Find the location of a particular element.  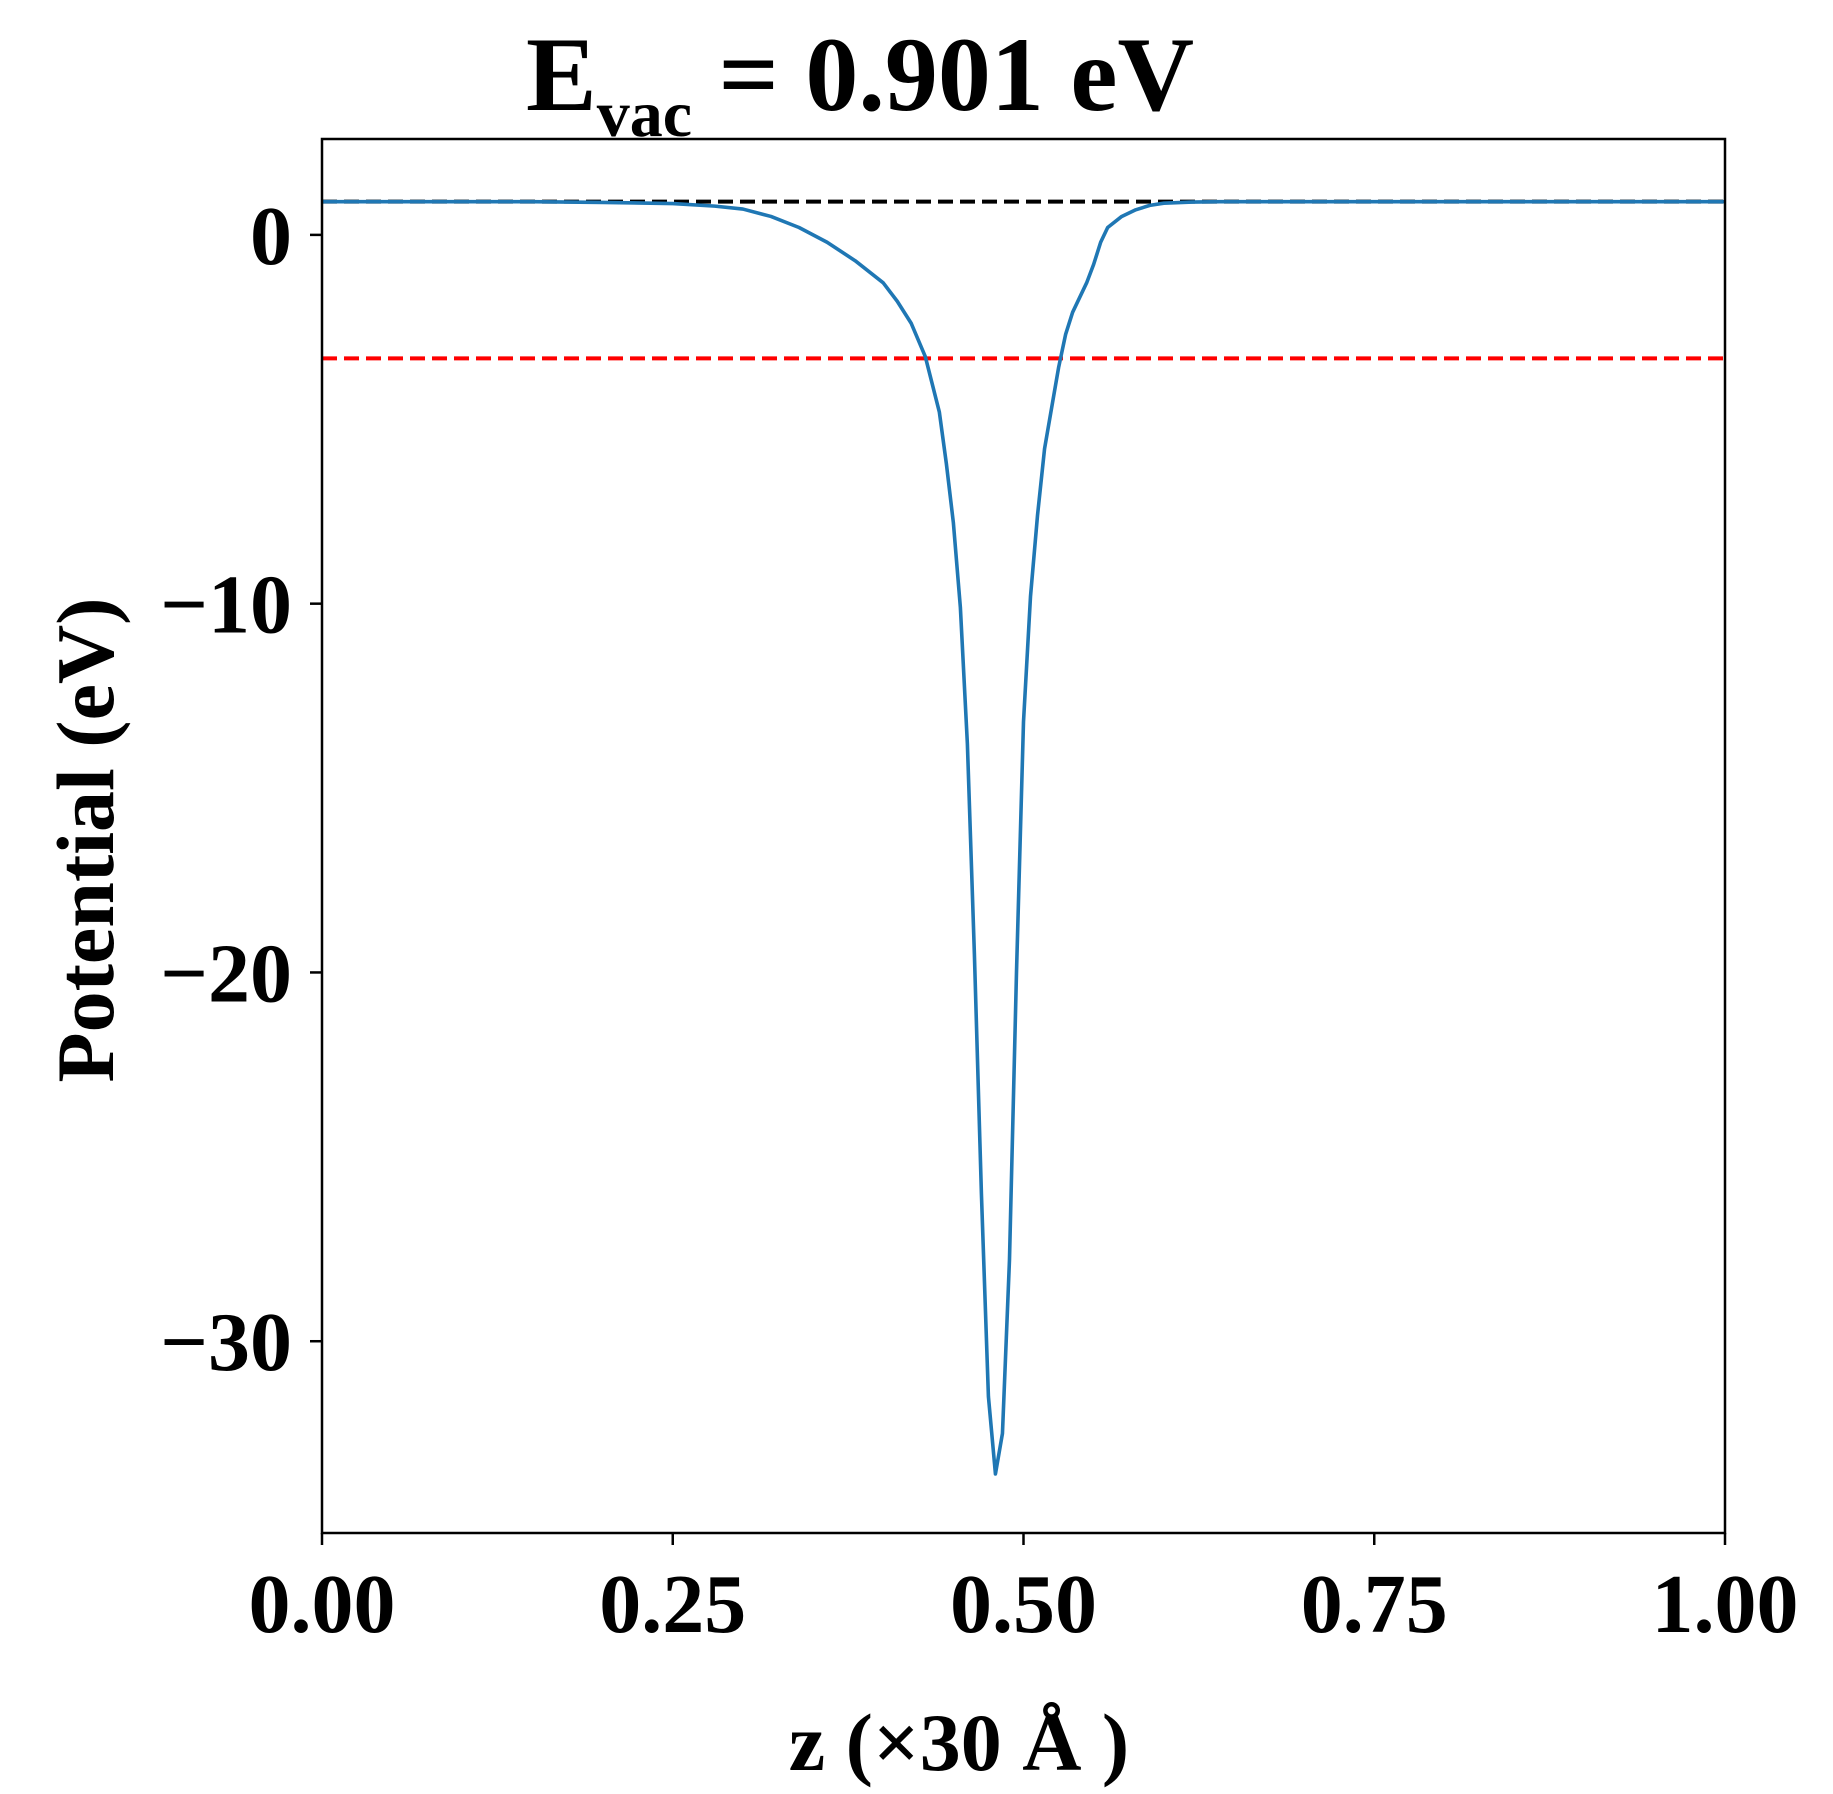

y-tick-label-3: −30 is located at coordinates (226, 1342).